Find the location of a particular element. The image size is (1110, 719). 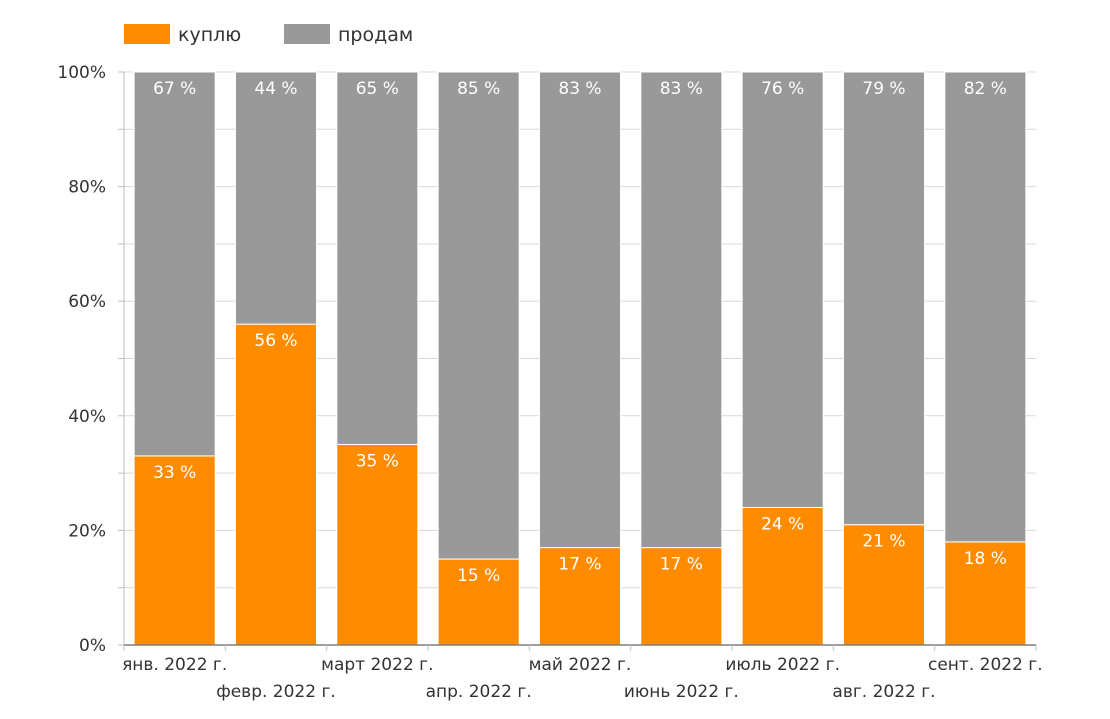

x-tick-label: апр. 2022 г. is located at coordinates (479, 692).